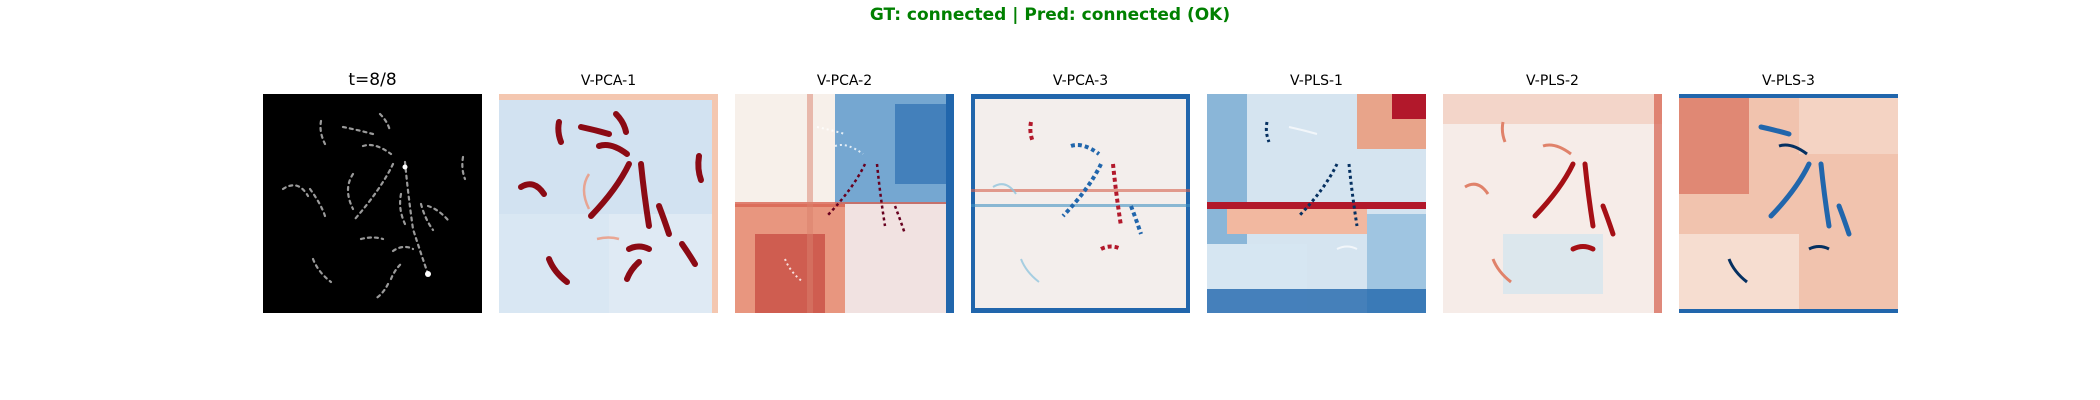  Describe the element at coordinates (372, 80) in the screenshot. I see `panel-title-input: t=8/8` at that location.